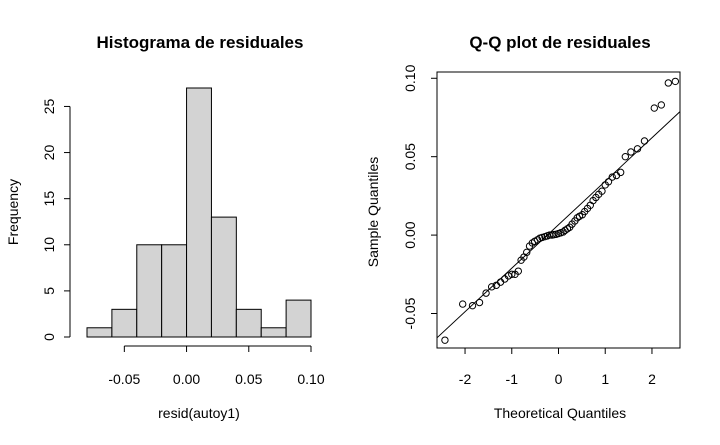 The height and width of the screenshot is (445, 720). Describe the element at coordinates (186, 379) in the screenshot. I see `histogram-x-tick-label: 0.00` at that location.